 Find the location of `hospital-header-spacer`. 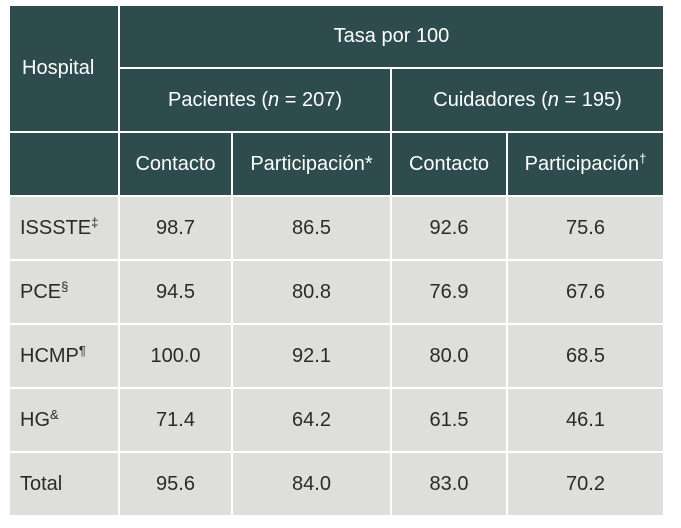

hospital-header-spacer is located at coordinates (65, 164).